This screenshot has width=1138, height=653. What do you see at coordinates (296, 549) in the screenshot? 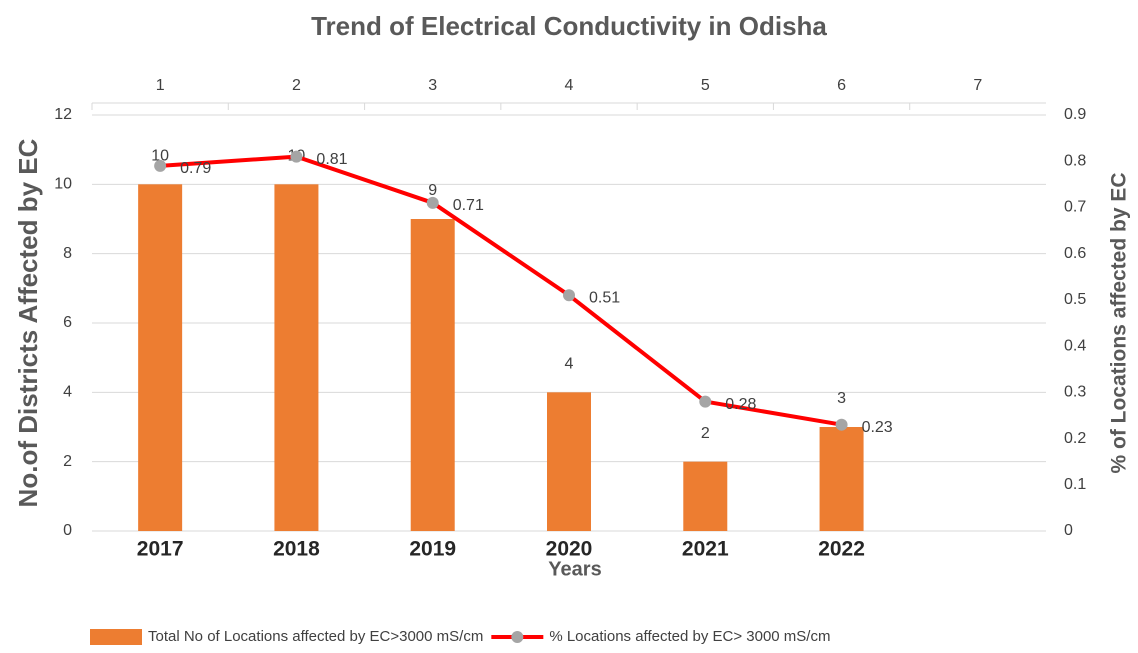
I see `x-tick-label: 2018` at bounding box center [296, 549].